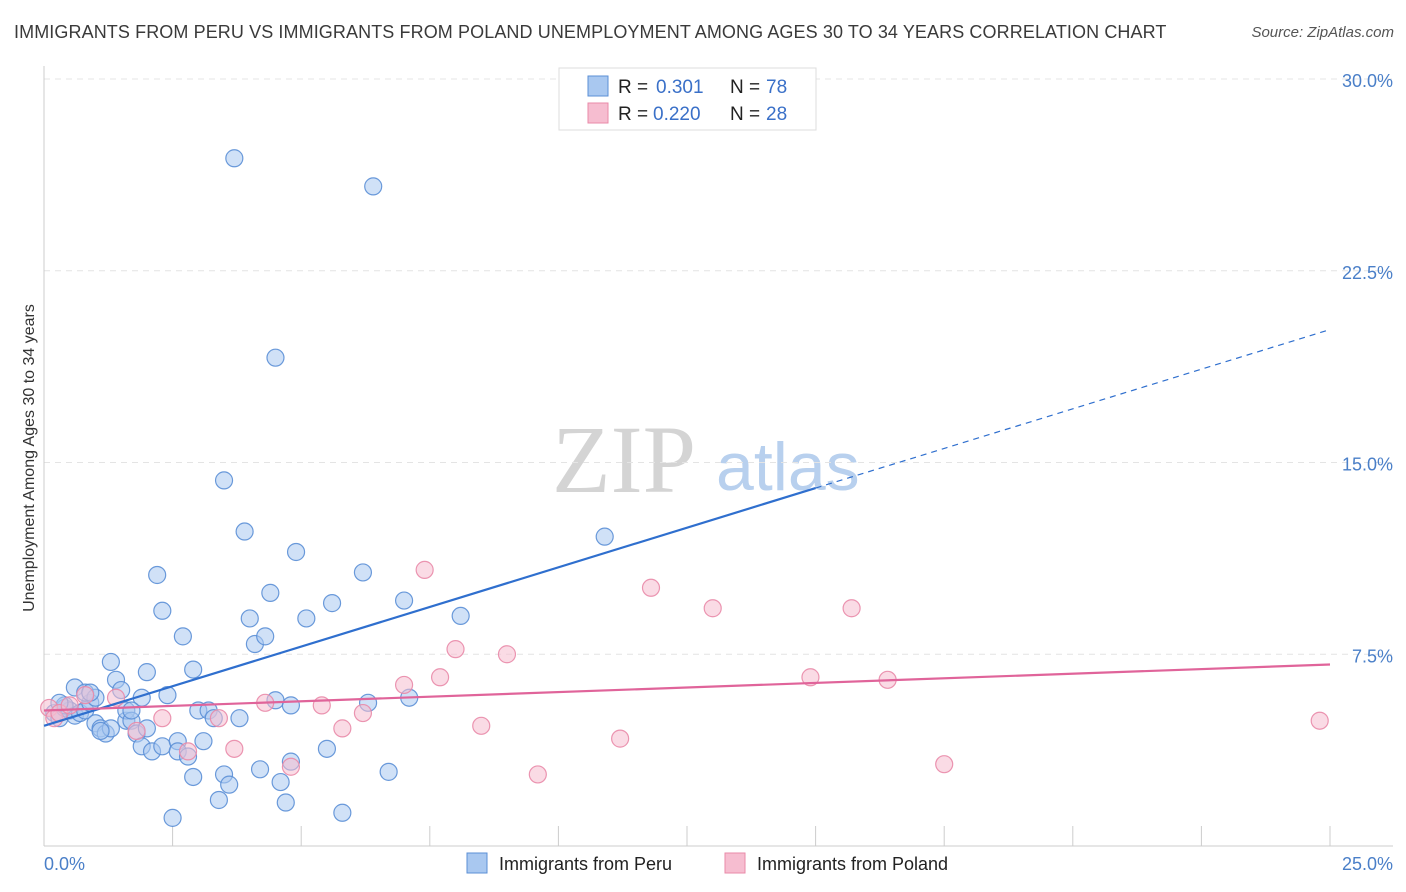  I want to click on watermark: ZIP atlas, so click(706, 459).